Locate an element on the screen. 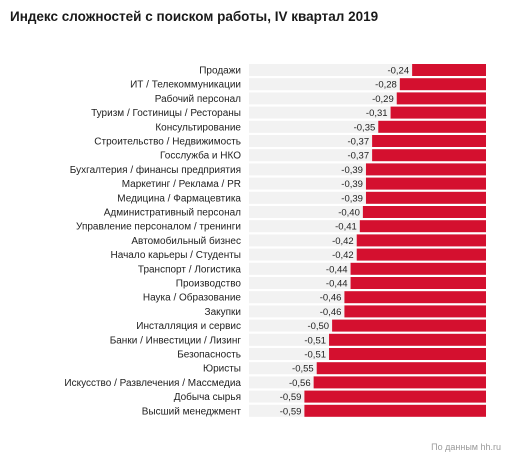 This screenshot has width=509, height=460. bar-row: Бухгалтерия / финансы предприятия -0,39 is located at coordinates (278, 169).